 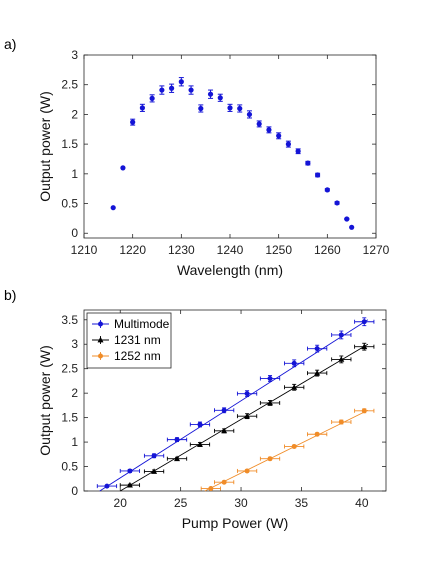 I want to click on panel-a-y-tick-label: 1, so click(x=74, y=174).